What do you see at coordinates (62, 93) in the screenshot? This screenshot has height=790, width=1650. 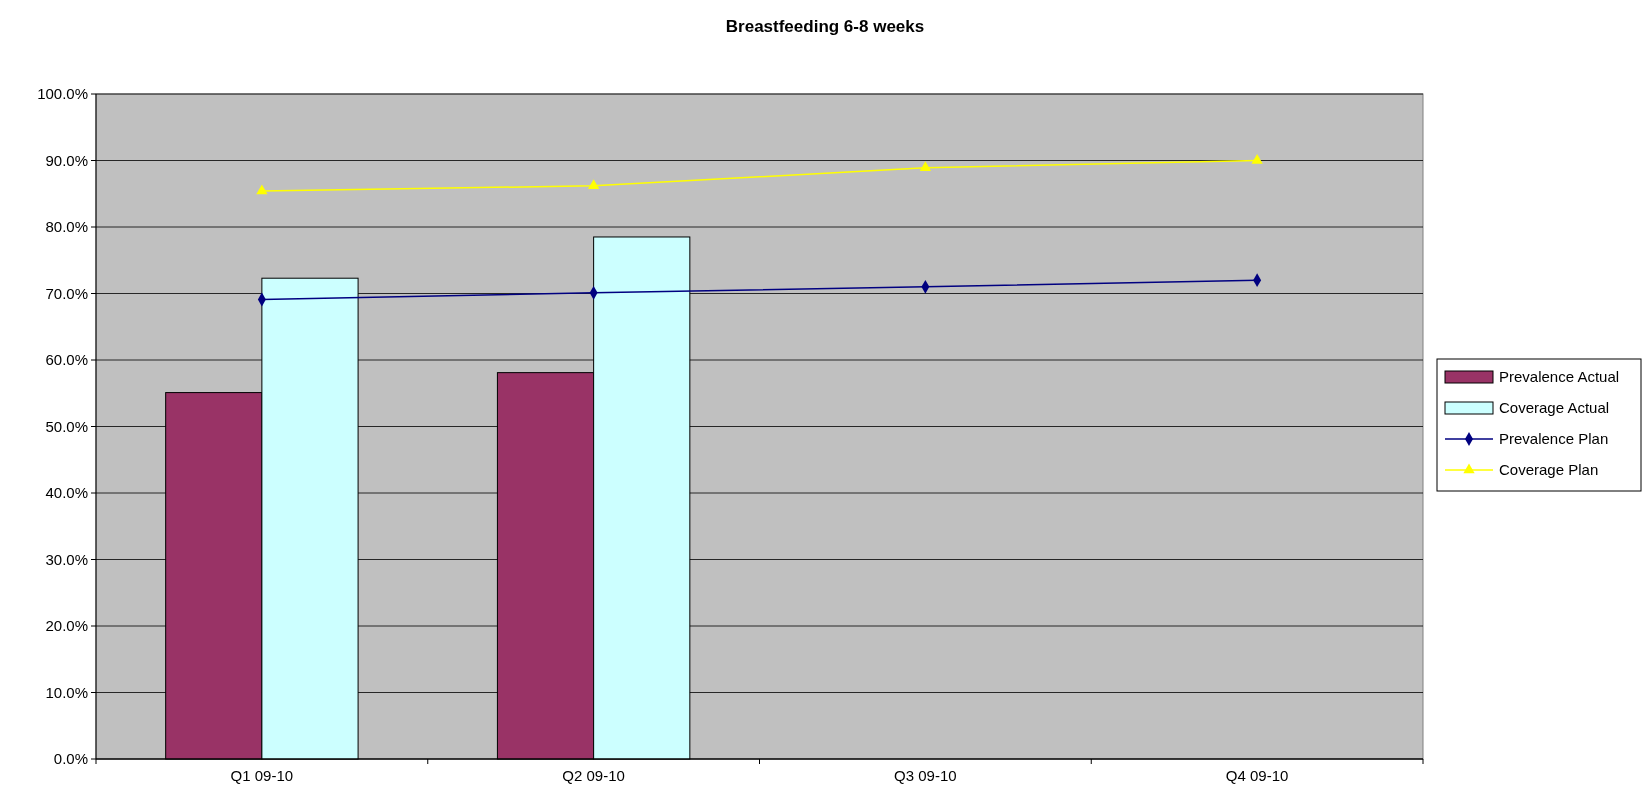 I see `y-tick-label: 100.0%` at bounding box center [62, 93].